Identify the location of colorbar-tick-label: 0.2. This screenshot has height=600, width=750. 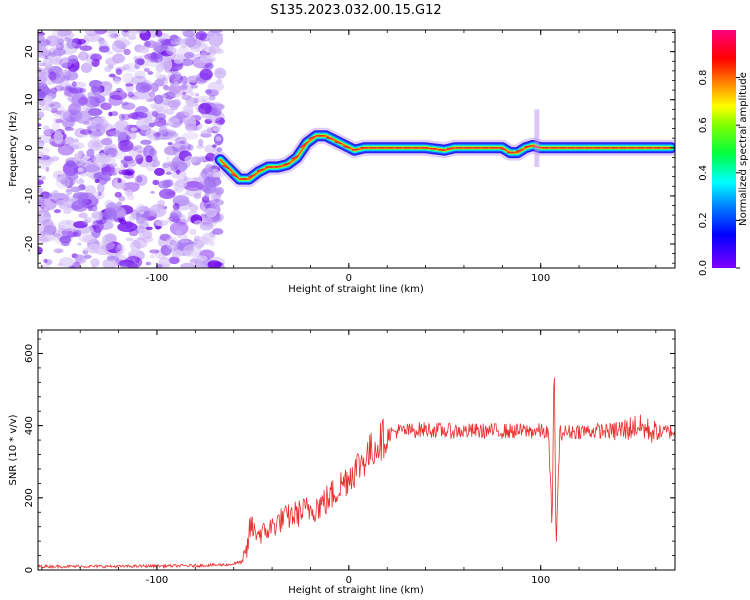
(703, 220).